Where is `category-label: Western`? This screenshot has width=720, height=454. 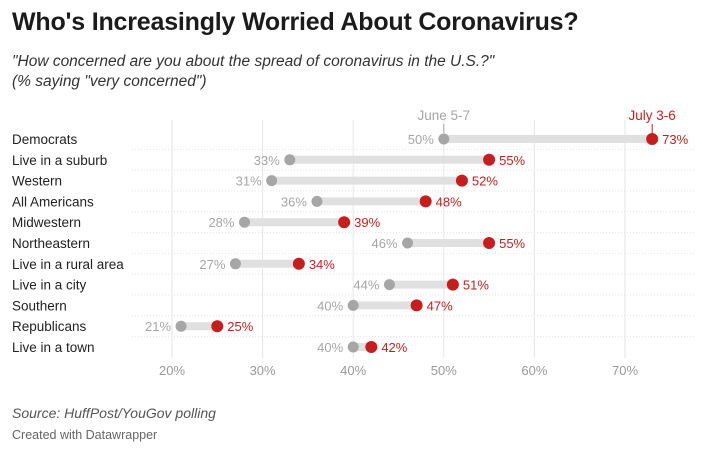
category-label: Western is located at coordinates (37, 181).